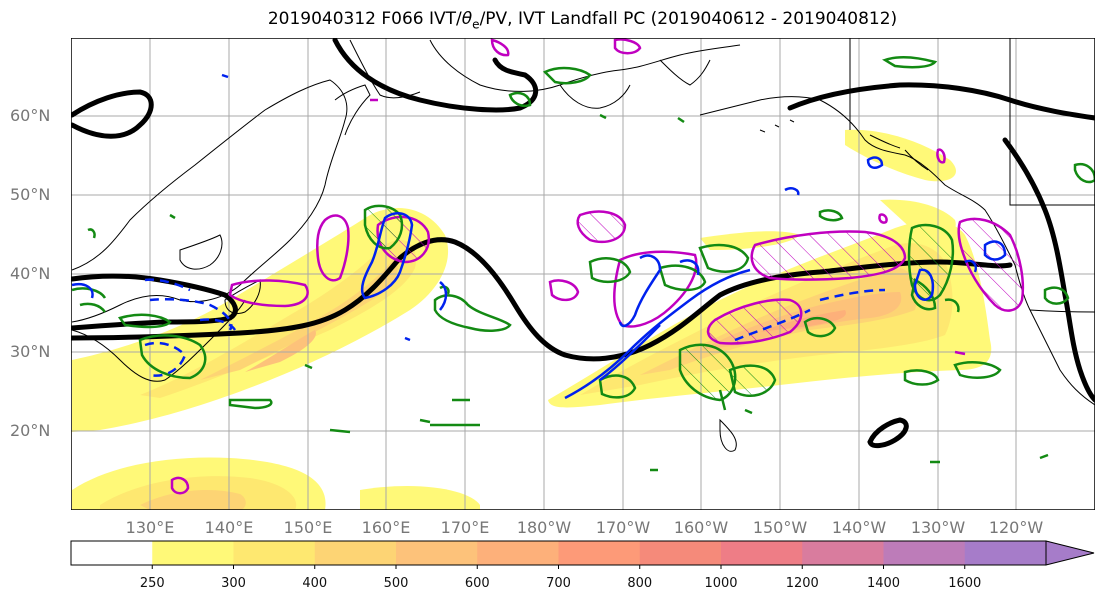 This screenshot has width=1105, height=603. Describe the element at coordinates (780, 527) in the screenshot. I see `lon-label-150w: 150°W` at that location.